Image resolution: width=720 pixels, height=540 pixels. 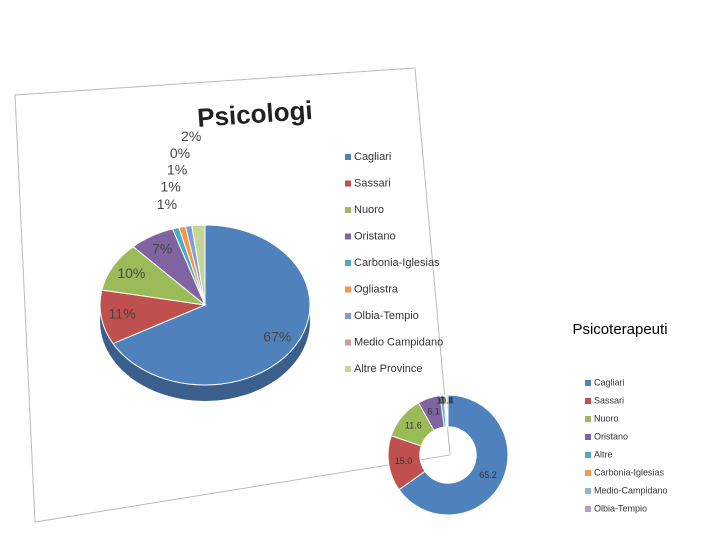 What do you see at coordinates (631, 490) in the screenshot?
I see `legend-label: Medio-Campidano` at bounding box center [631, 490].